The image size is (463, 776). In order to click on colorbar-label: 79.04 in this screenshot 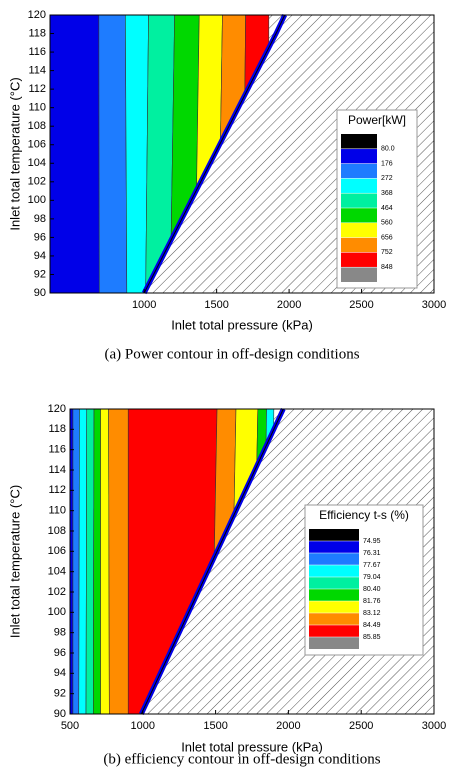, I will do `click(372, 577)`.